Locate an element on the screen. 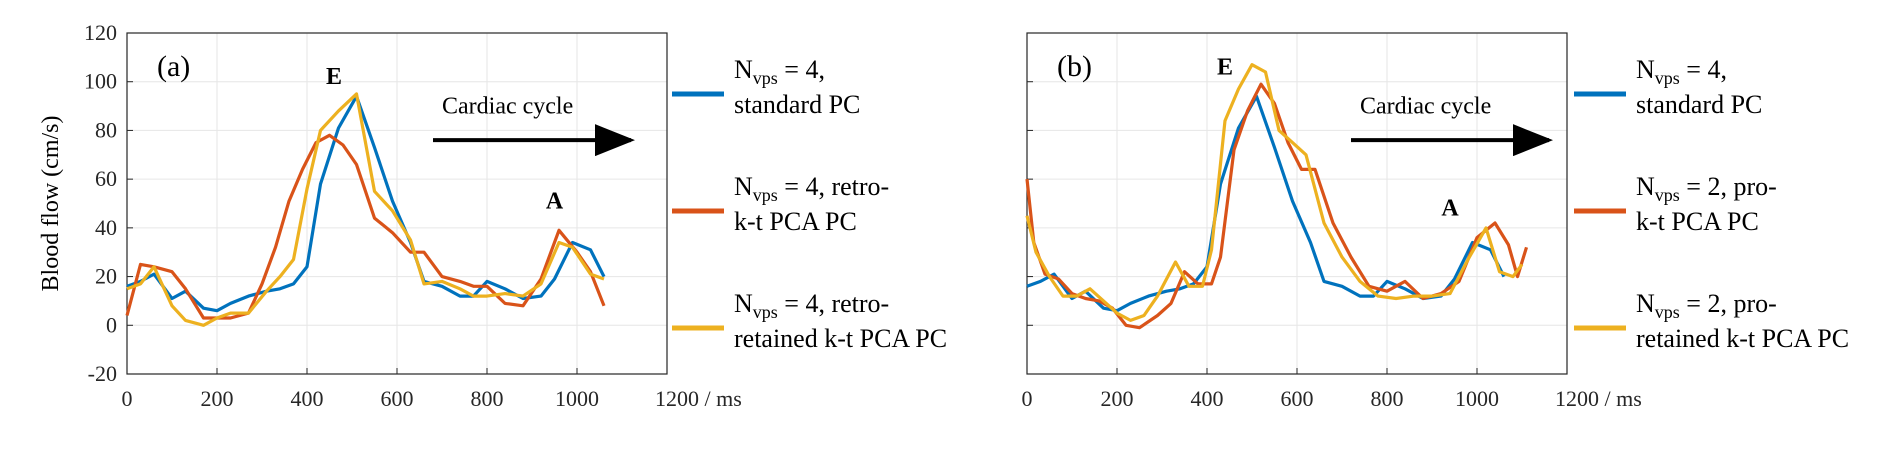  y-tick-label: -20 is located at coordinates (102, 373).